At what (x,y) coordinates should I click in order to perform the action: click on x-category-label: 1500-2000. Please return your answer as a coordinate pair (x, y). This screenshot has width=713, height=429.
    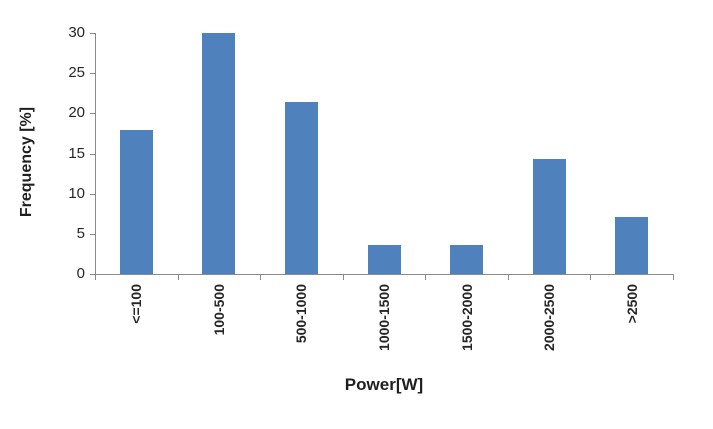
    Looking at the image, I should click on (467, 317).